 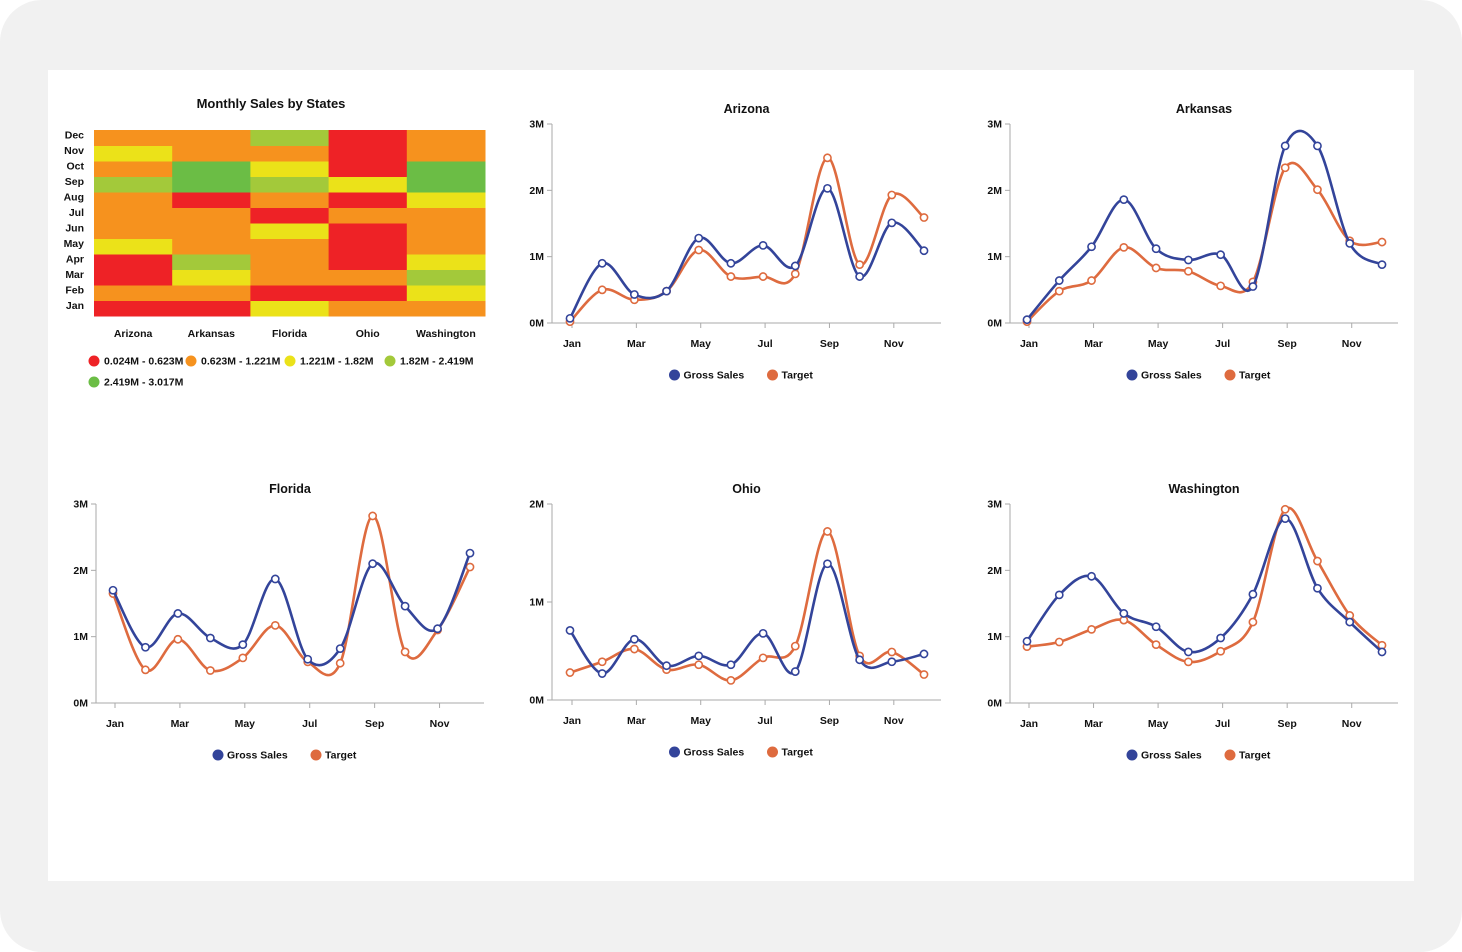 I want to click on heatmap-title: Monthly Sales by States, so click(x=271, y=103).